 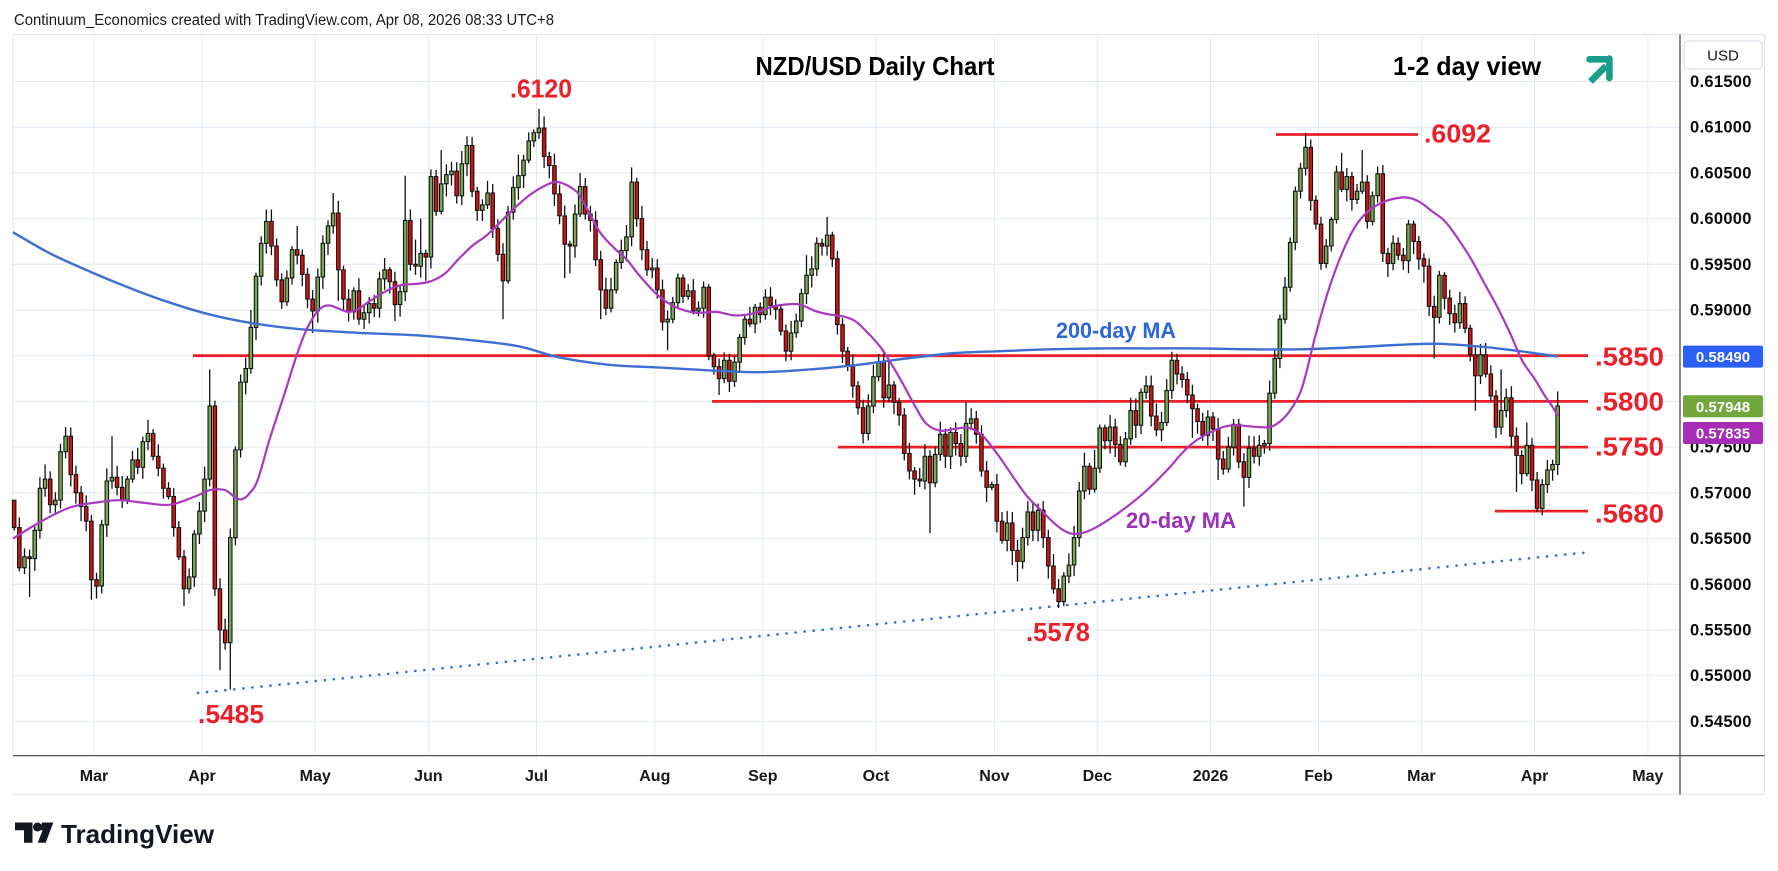 I want to click on svg-text: 0.61500, so click(x=1721, y=82).